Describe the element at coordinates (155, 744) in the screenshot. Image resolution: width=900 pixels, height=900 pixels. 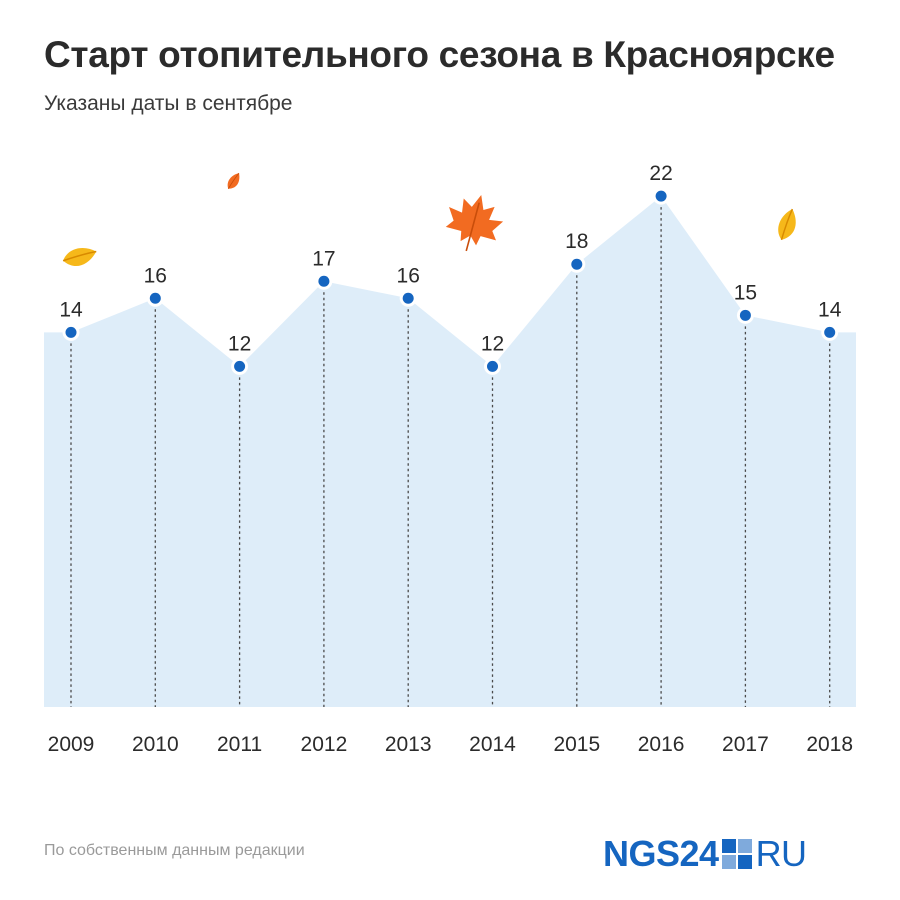
I see `x-tick-label: 2010` at that location.